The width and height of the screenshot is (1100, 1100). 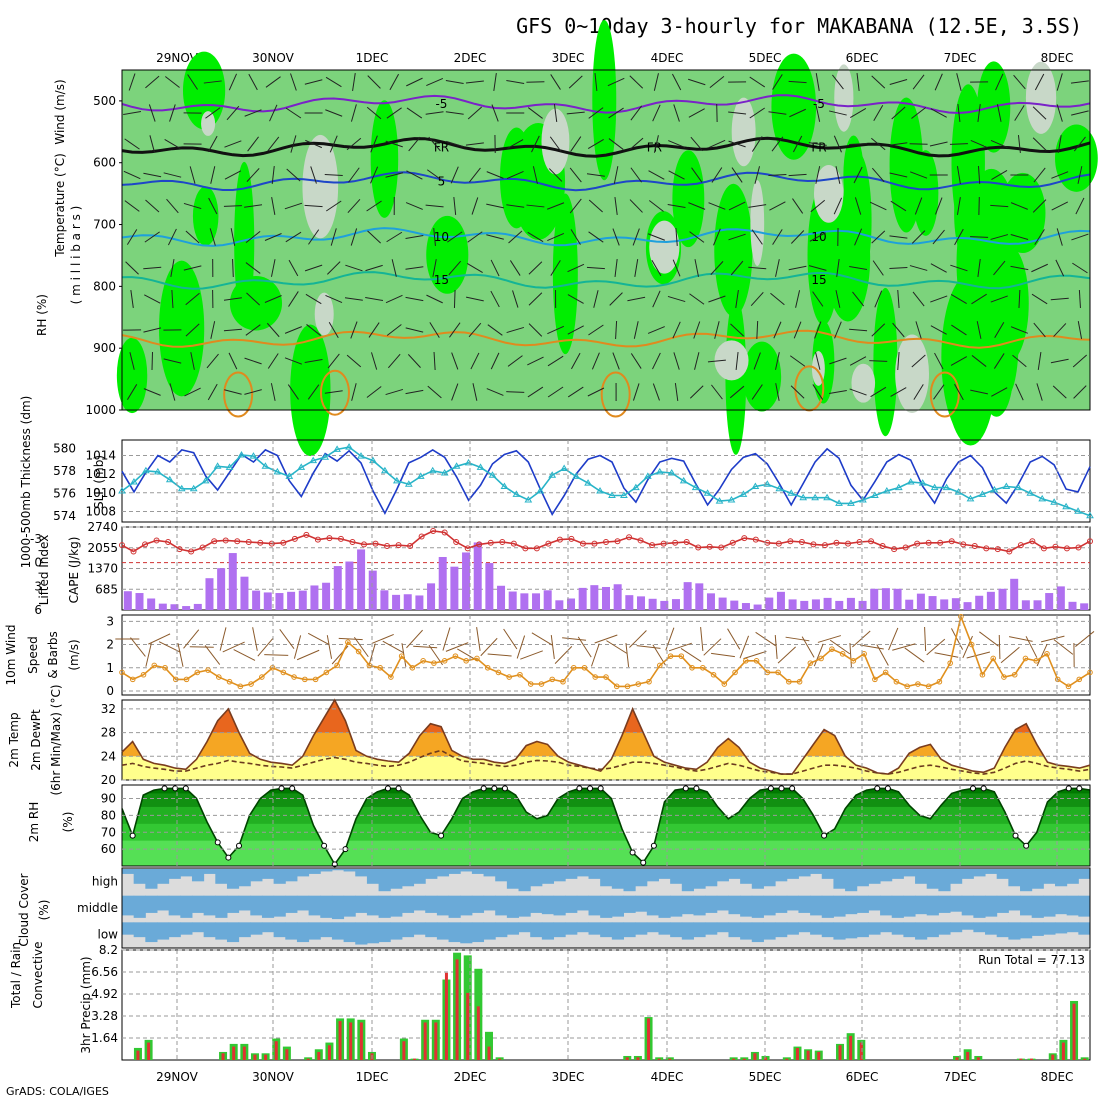 What do you see at coordinates (568, 1077) in the screenshot?
I see `date-label-bottom: 3DEC` at bounding box center [568, 1077].